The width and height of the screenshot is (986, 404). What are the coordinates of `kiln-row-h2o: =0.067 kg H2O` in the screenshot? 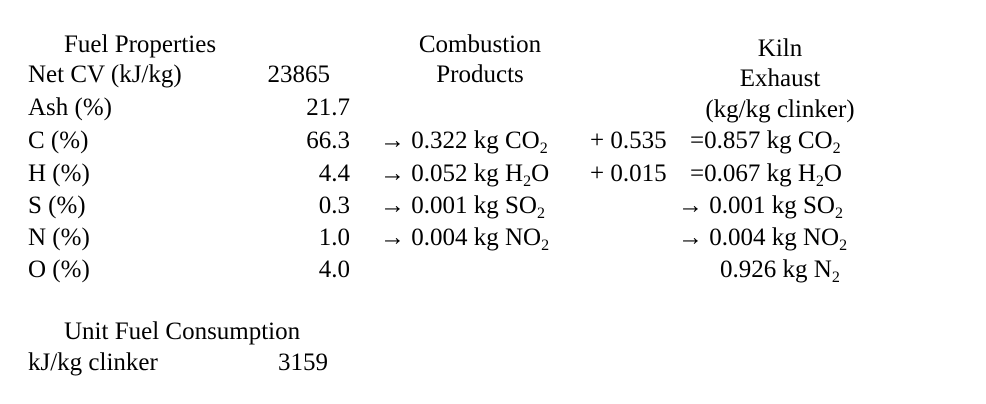 It's located at (766, 174).